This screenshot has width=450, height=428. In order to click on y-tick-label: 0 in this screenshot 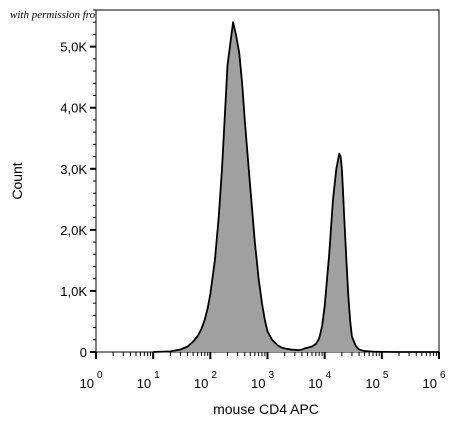, I will do `click(83, 352)`.